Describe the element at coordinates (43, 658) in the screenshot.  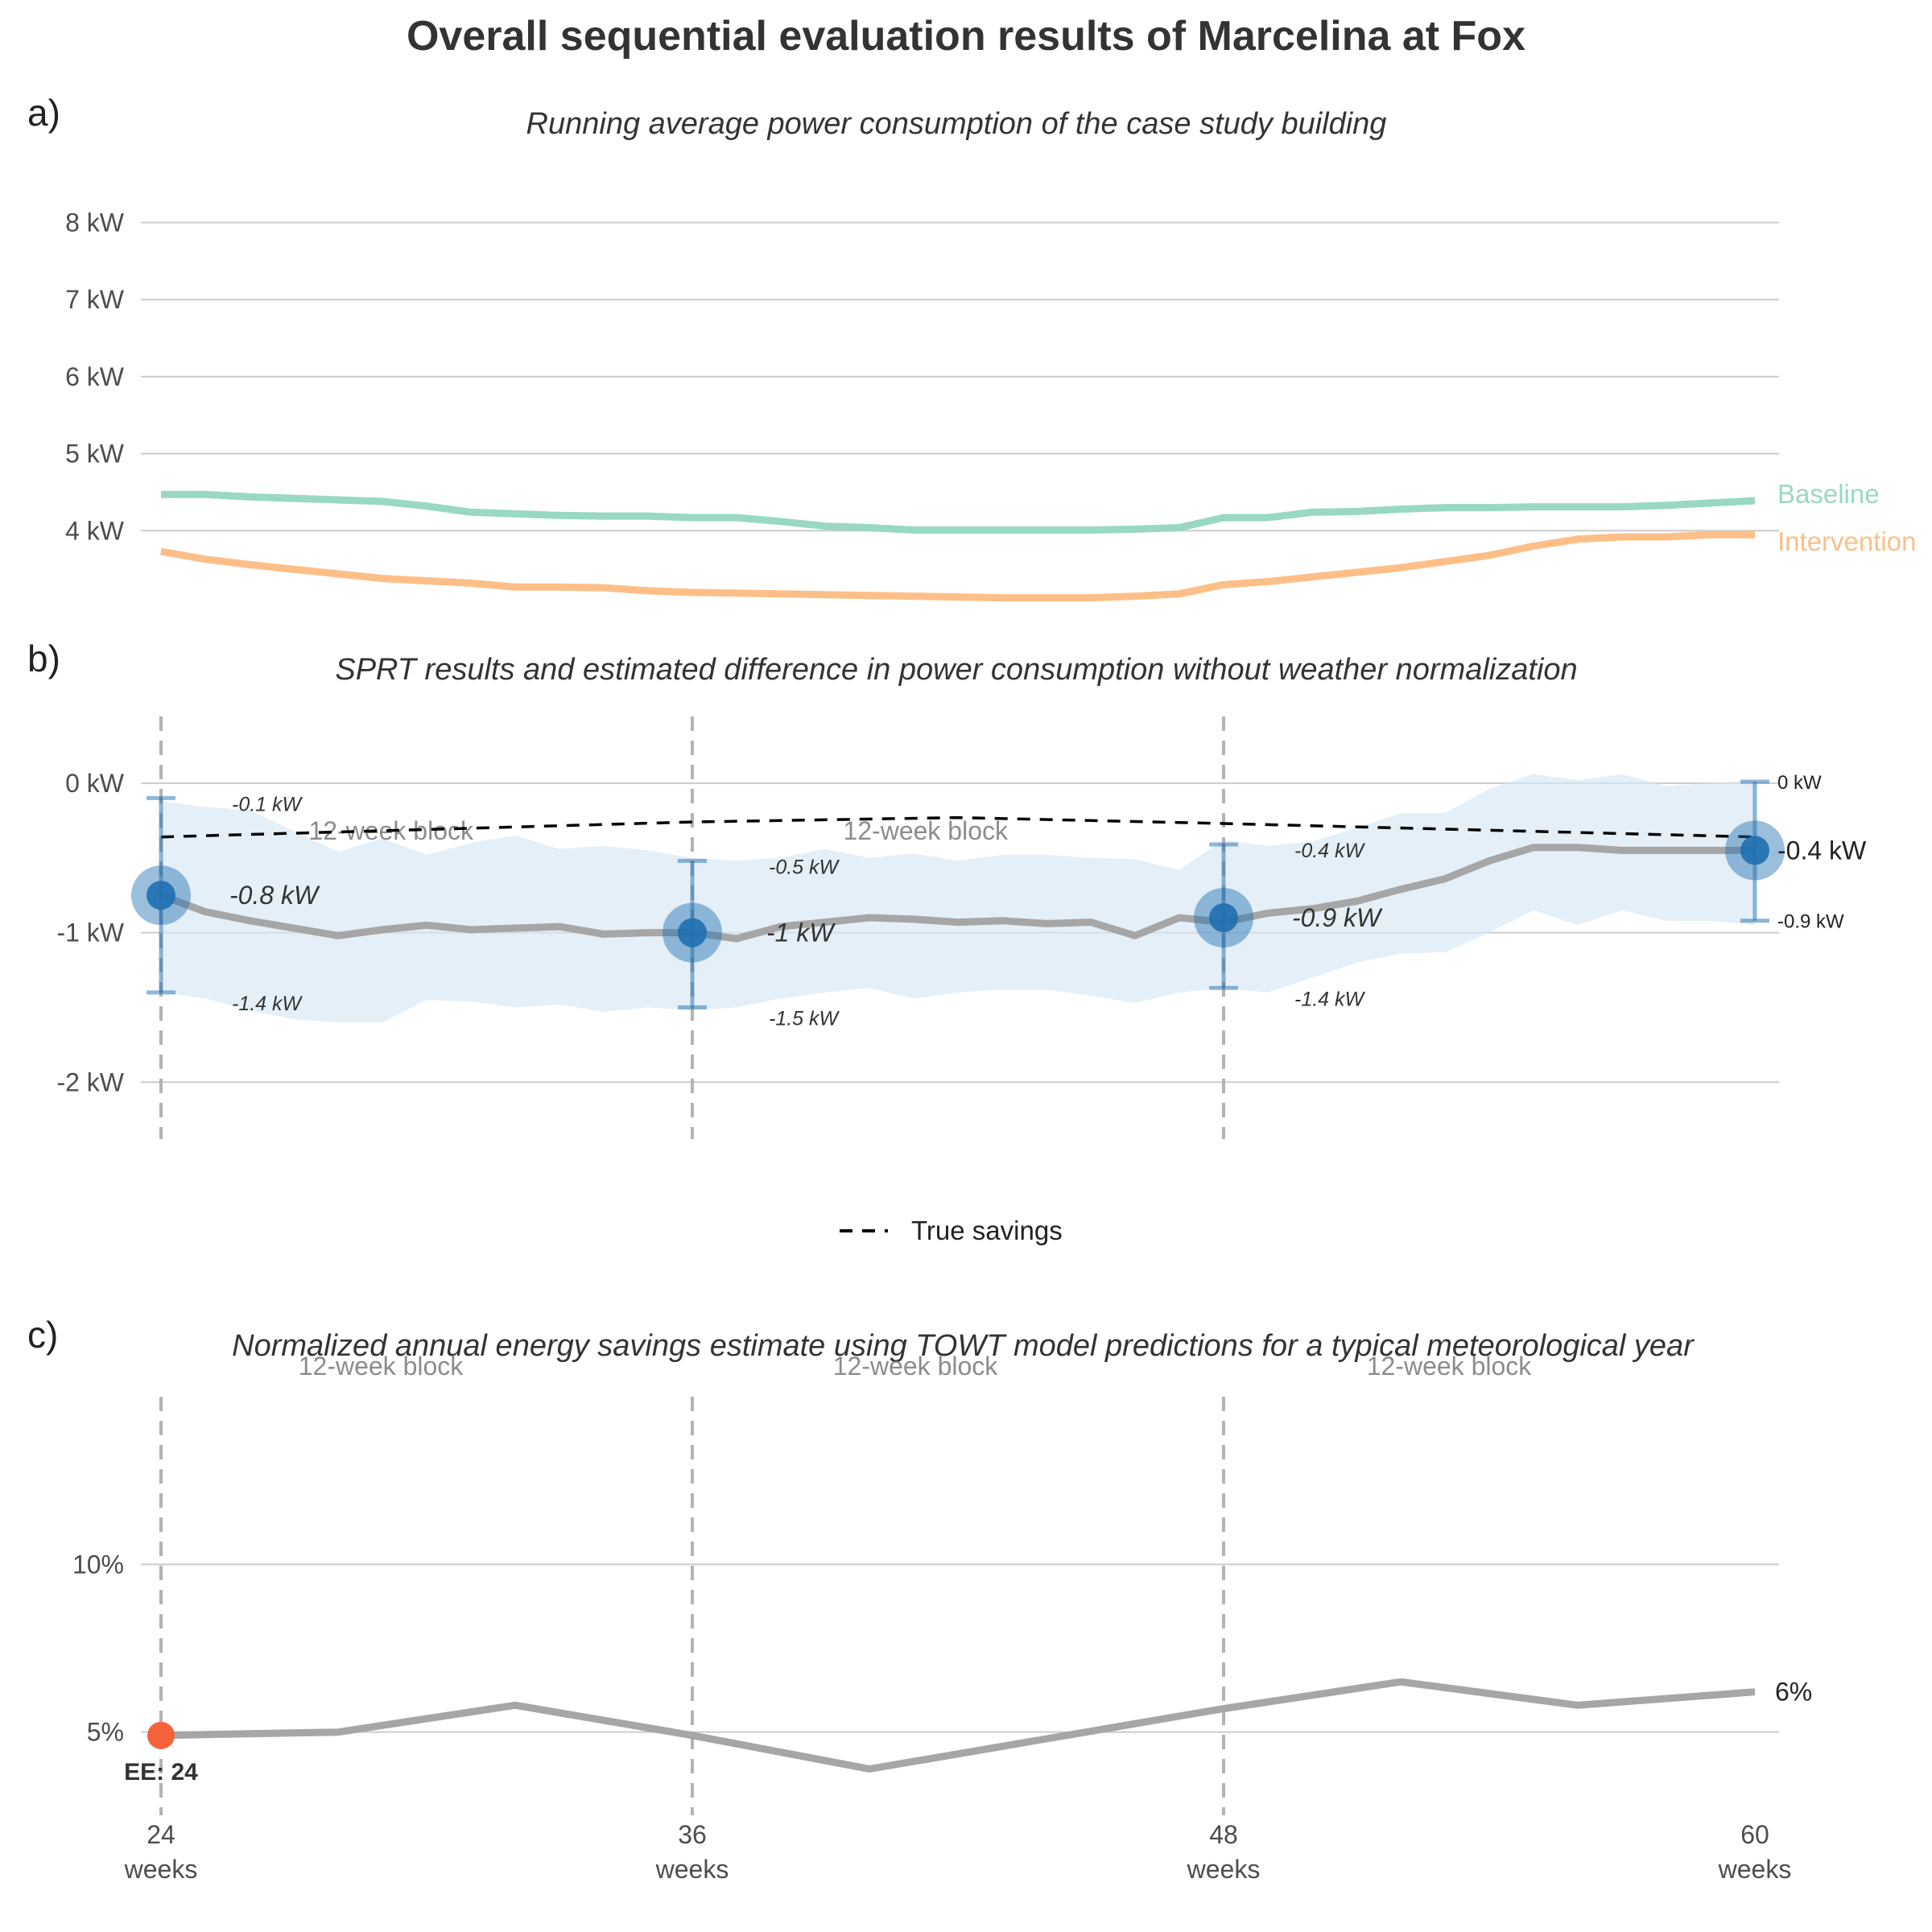
I see `panel-b-tag: b)` at that location.